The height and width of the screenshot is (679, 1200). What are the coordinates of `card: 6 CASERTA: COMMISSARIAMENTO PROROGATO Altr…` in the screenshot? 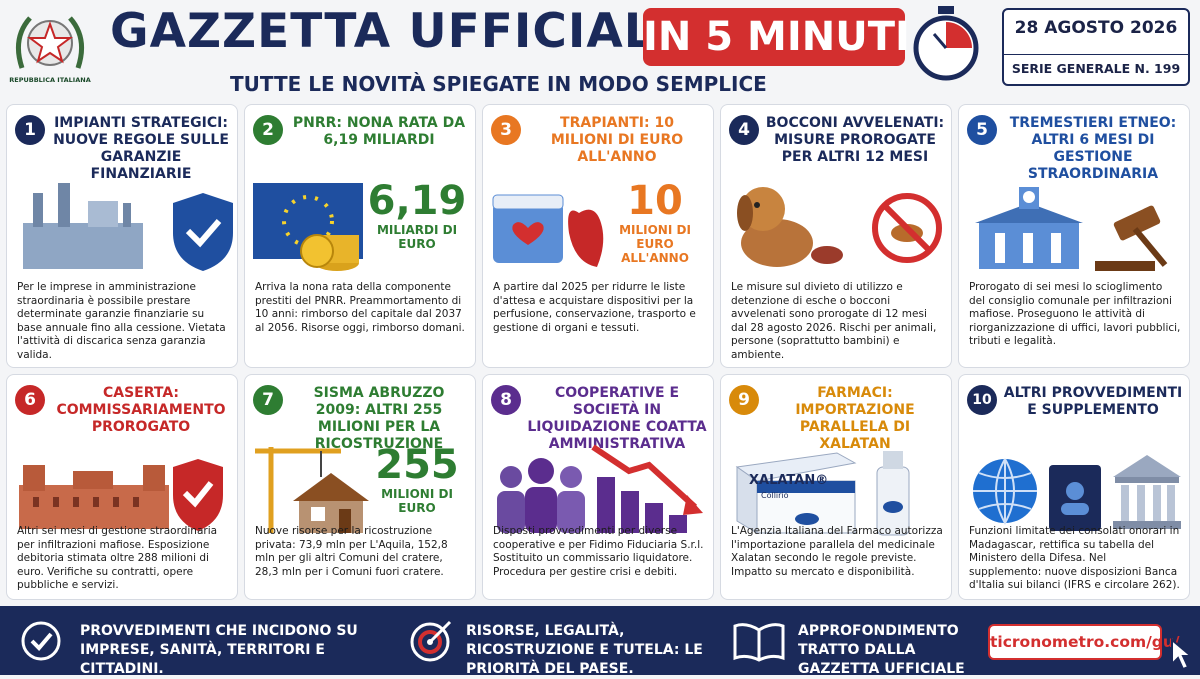 It's located at (122, 487).